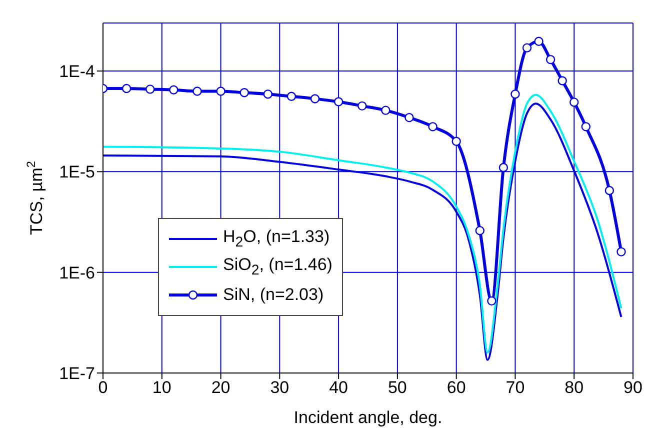  Describe the element at coordinates (77, 72) in the screenshot. I see `y-tick-label: 1E-4` at that location.